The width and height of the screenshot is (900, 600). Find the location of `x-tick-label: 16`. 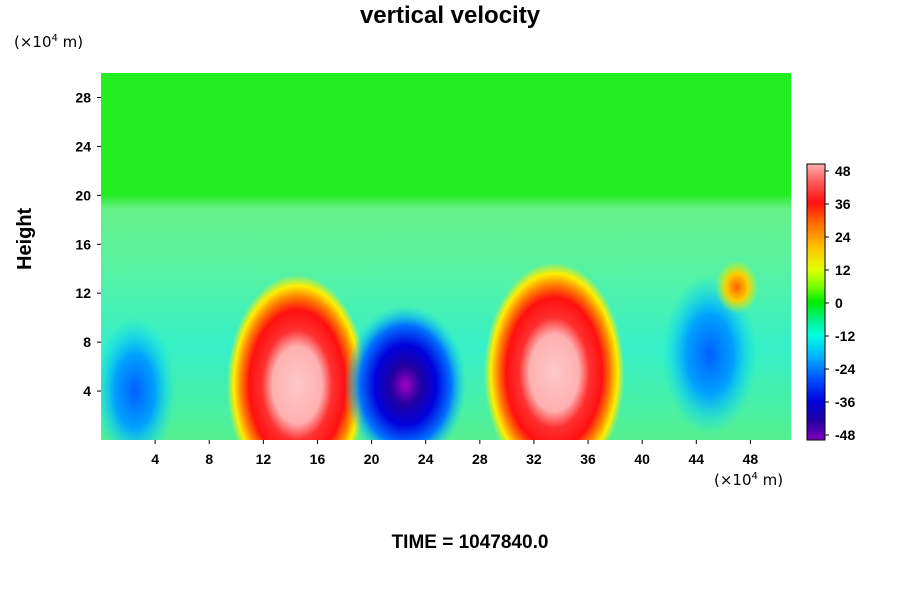

x-tick-label: 16 is located at coordinates (318, 459).